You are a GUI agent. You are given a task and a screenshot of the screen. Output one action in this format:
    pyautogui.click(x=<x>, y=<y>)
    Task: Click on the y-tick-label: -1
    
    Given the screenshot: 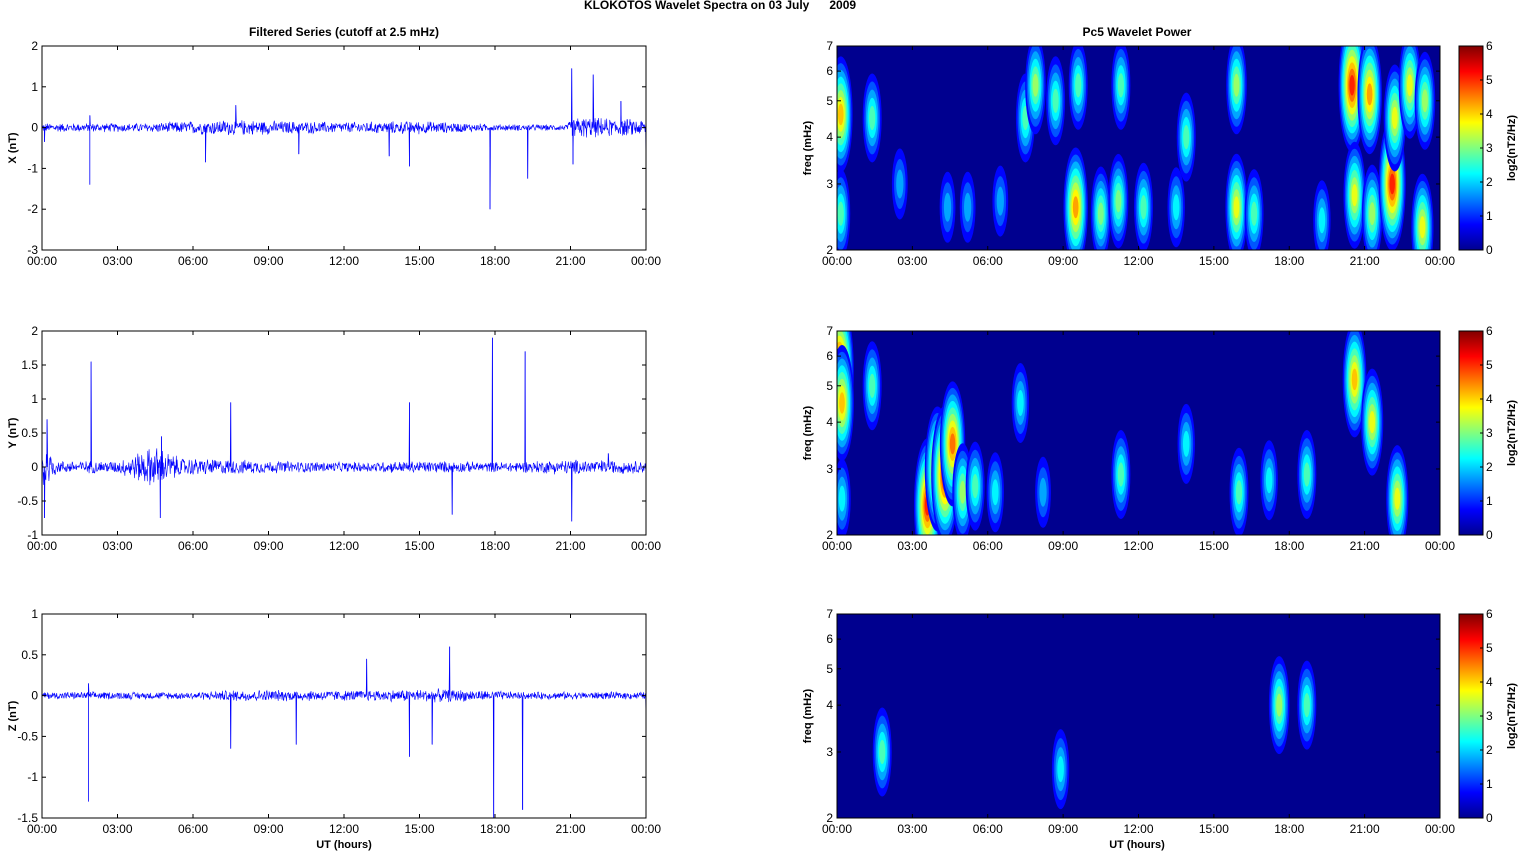 What is the action you would take?
    pyautogui.click(x=32, y=168)
    